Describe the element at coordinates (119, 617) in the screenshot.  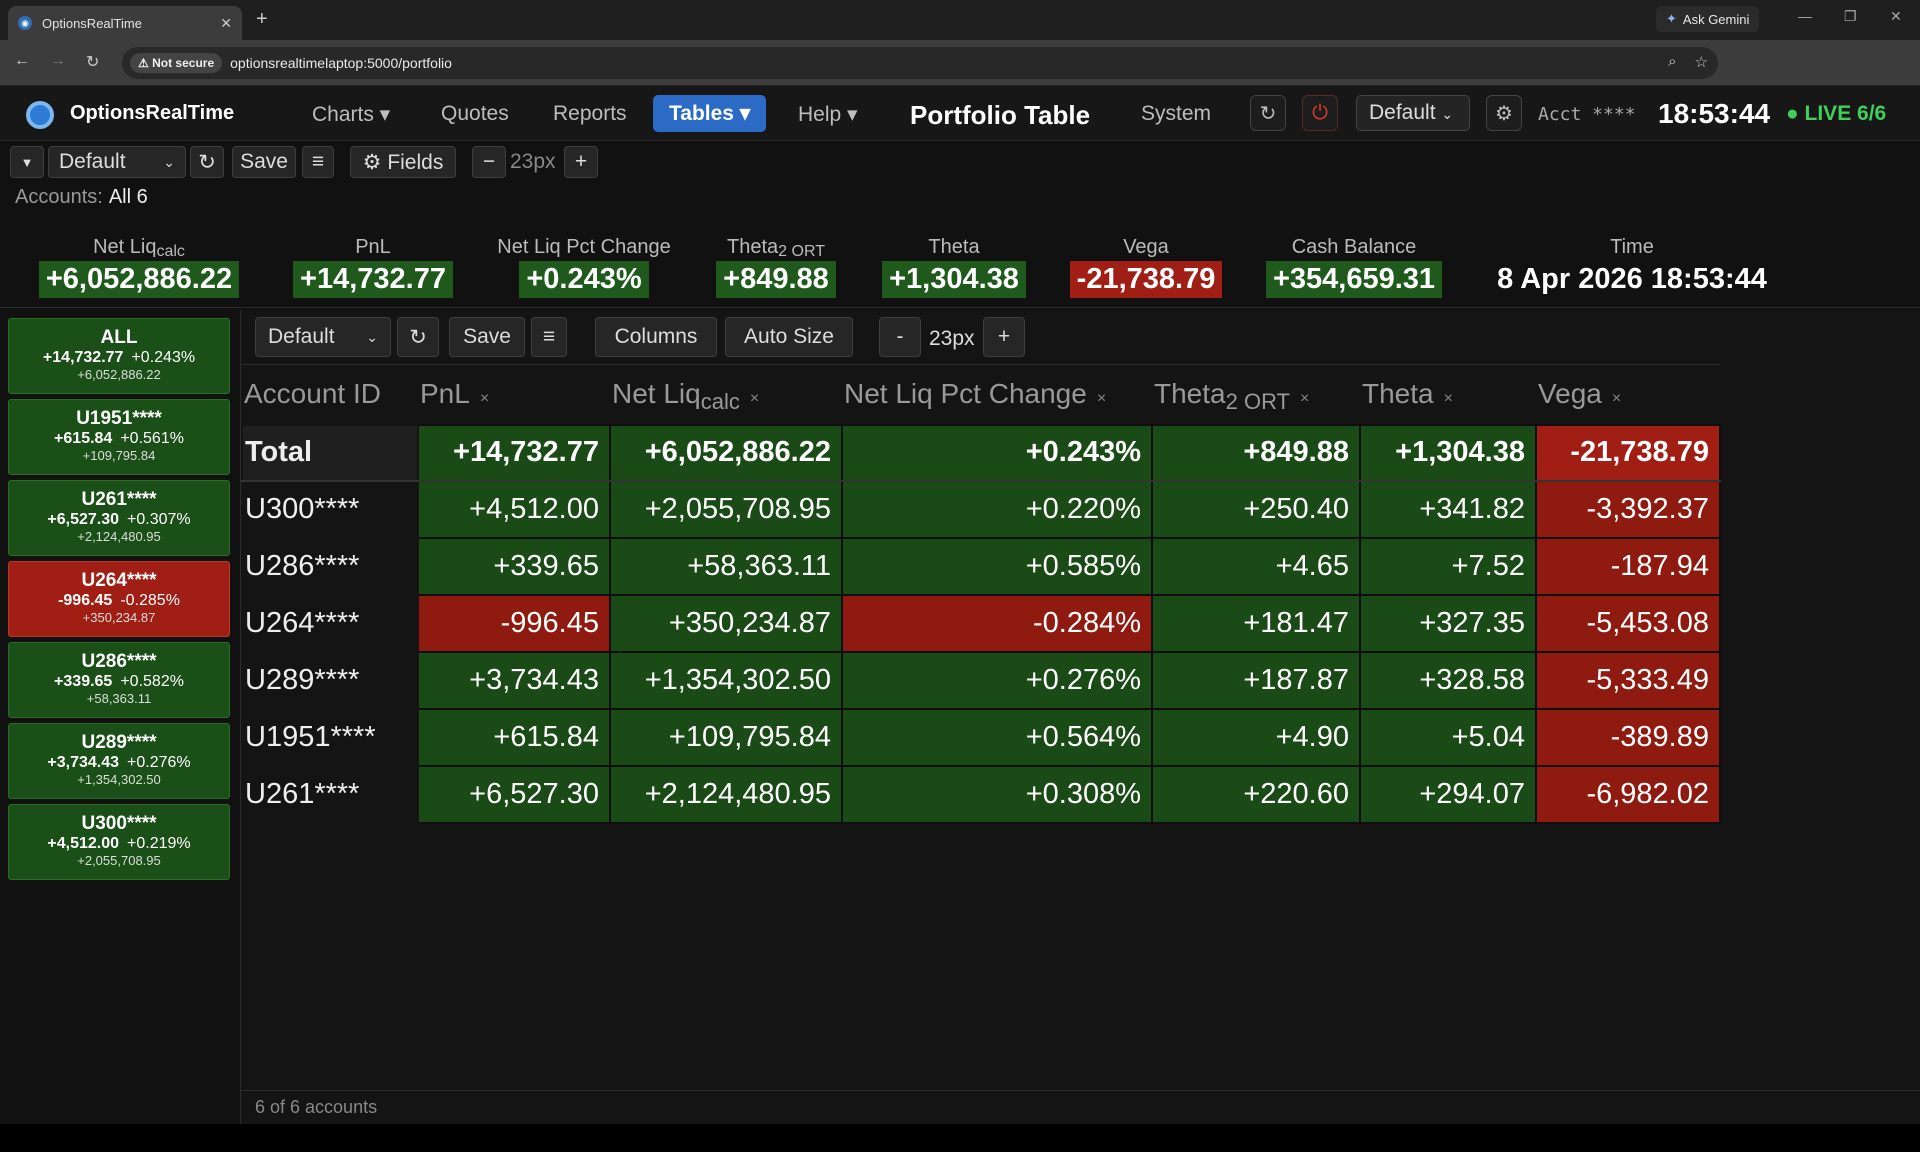
I see `account-card-netliq: +350,234.87` at that location.